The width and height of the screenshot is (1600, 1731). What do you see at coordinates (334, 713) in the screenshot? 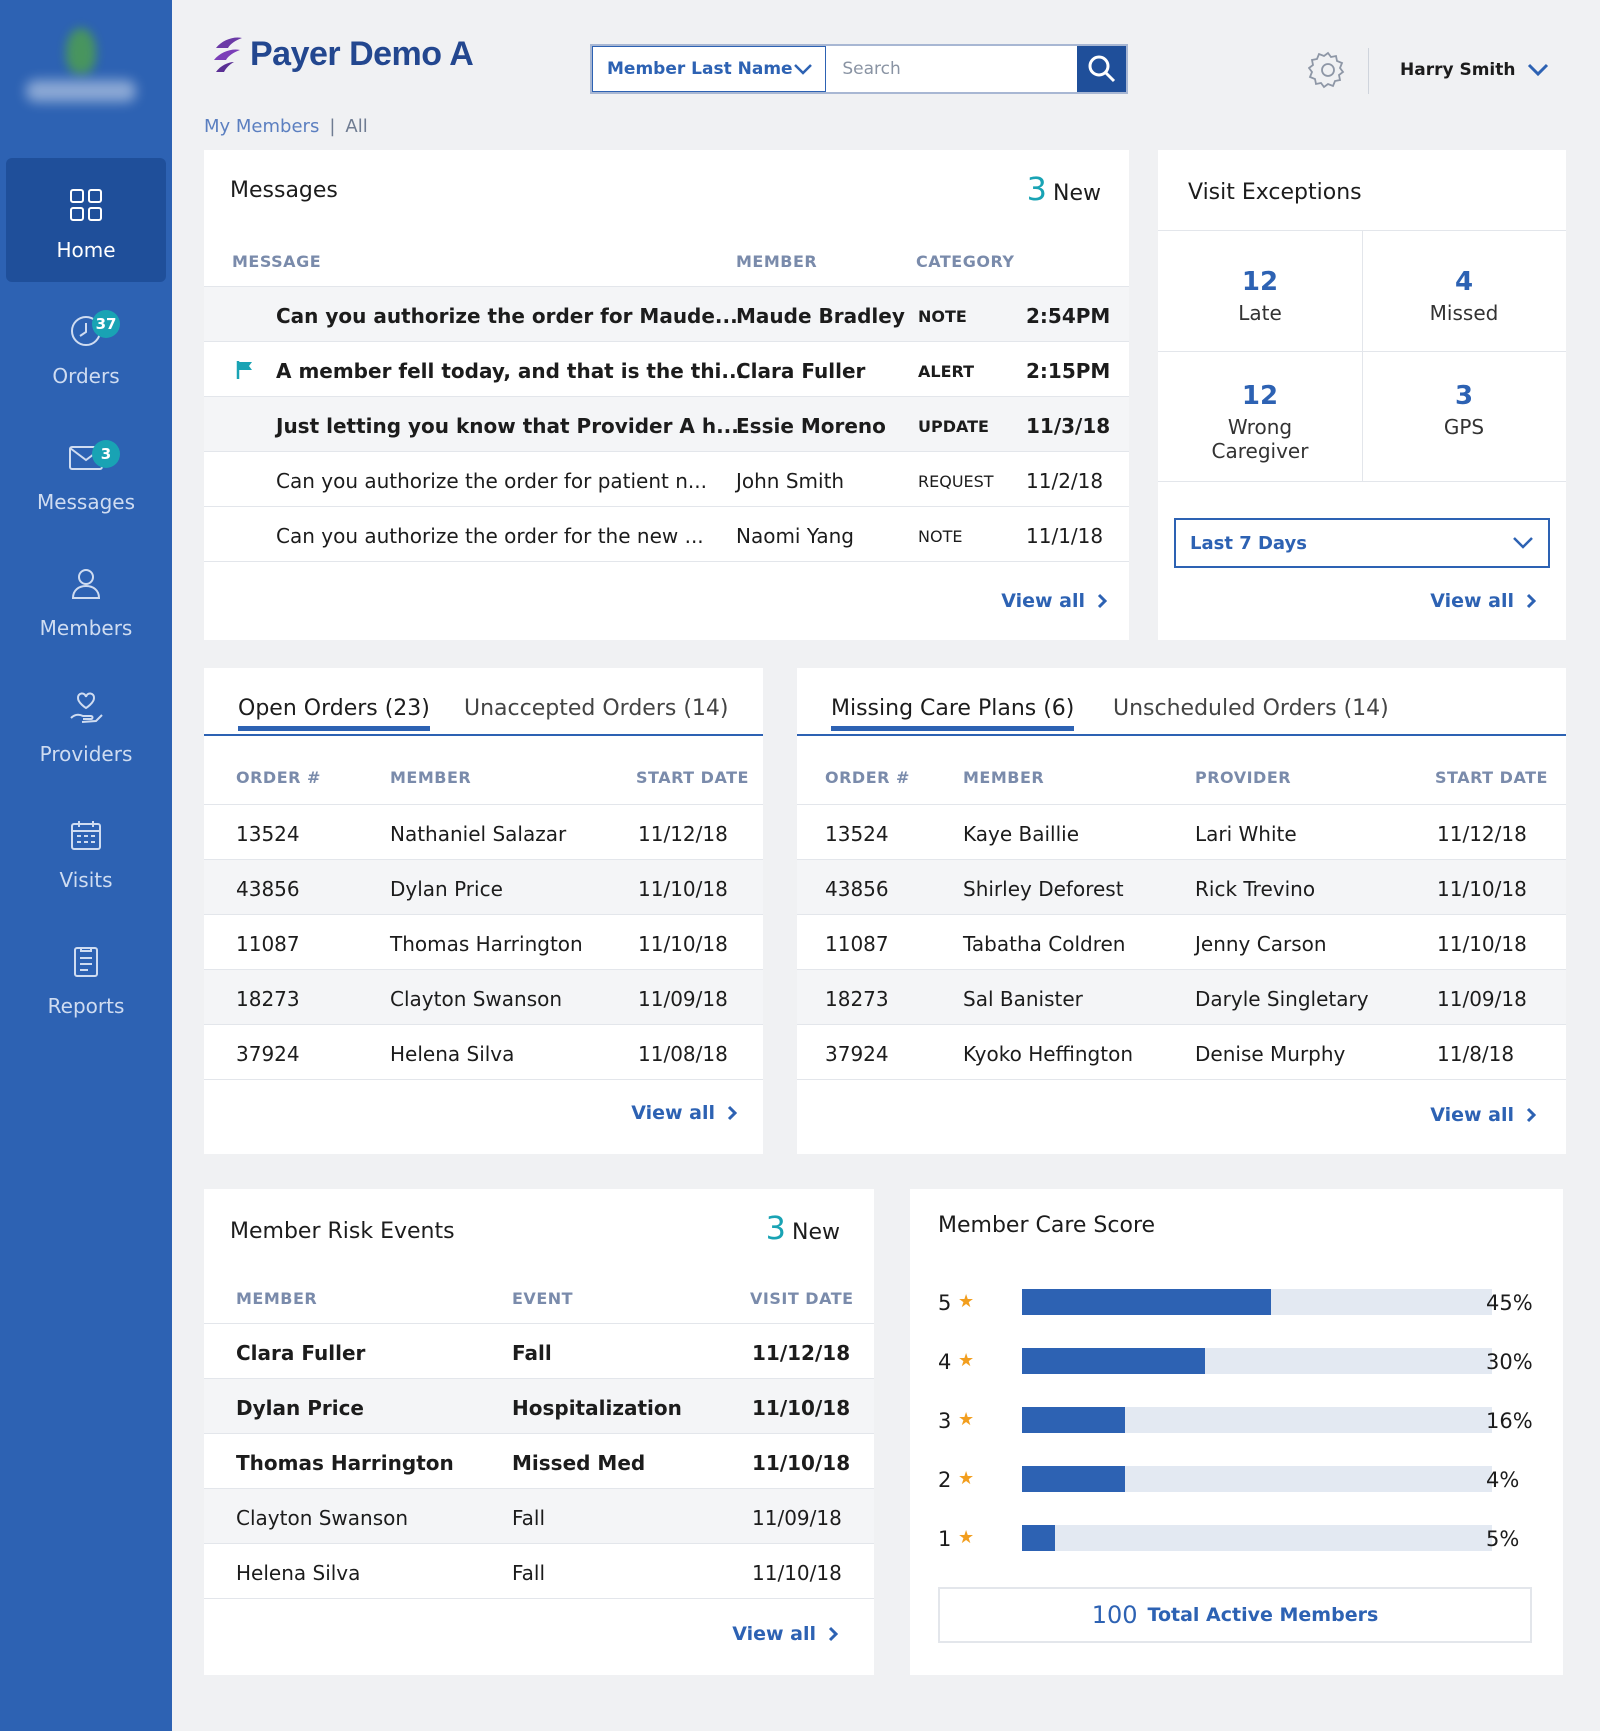
I see `tab-open-orders: Open Orders (23)` at bounding box center [334, 713].